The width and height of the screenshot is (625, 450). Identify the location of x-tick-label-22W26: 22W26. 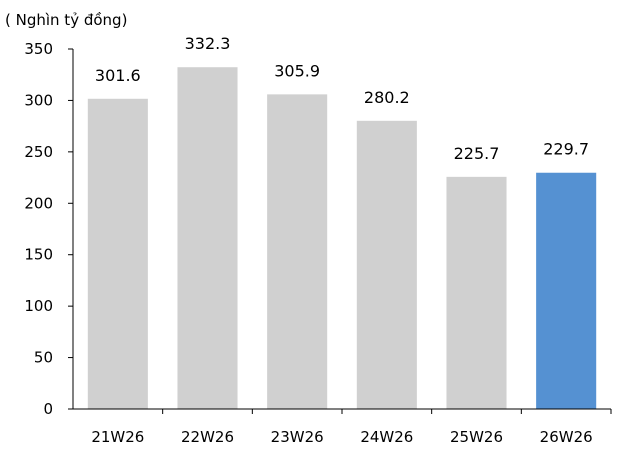
(207, 437).